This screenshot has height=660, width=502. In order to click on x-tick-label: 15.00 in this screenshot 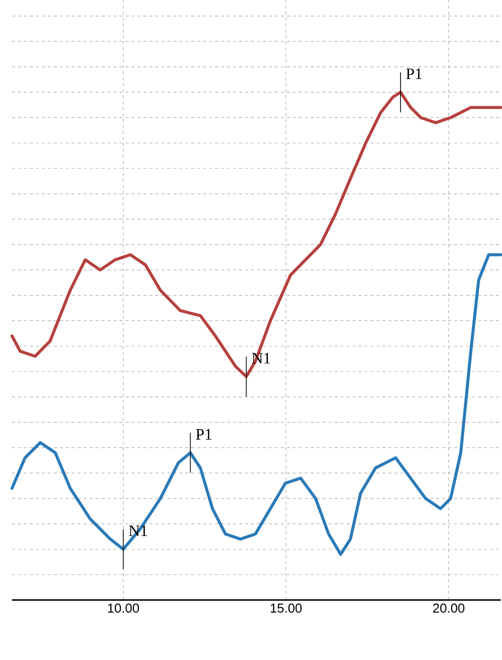, I will do `click(286, 608)`.